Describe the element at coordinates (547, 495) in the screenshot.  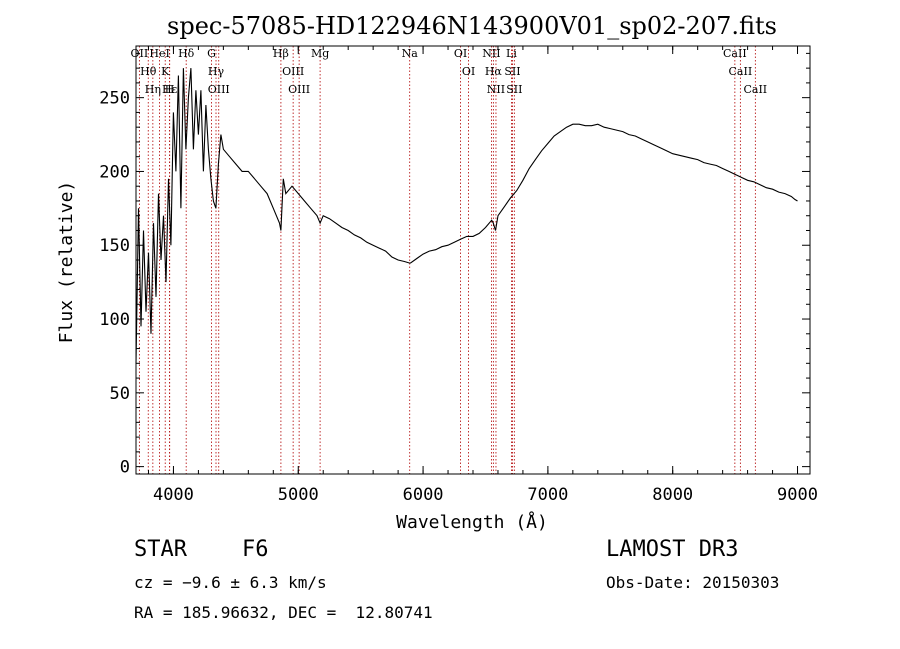
I see `x-tick-label-3: 7000` at that location.